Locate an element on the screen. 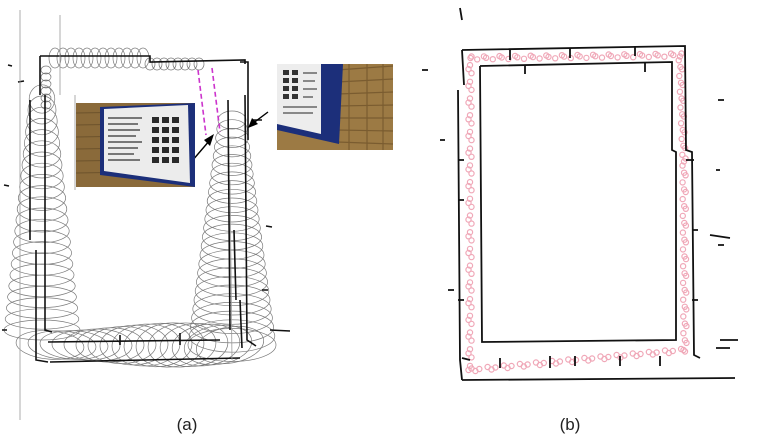  caption-a: (a) is located at coordinates (187, 424).